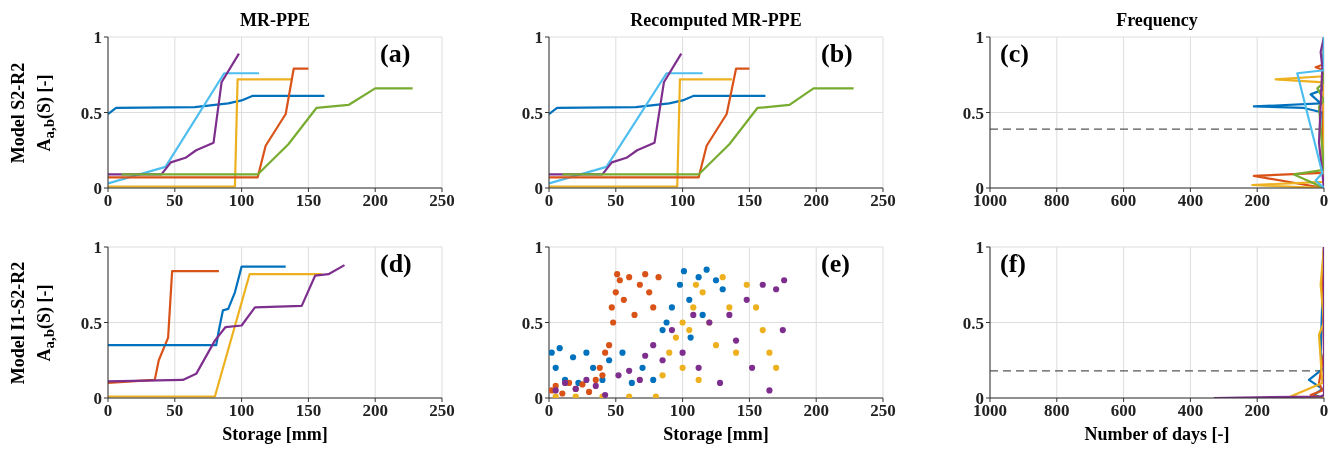 The height and width of the screenshot is (458, 1336). What do you see at coordinates (837, 54) in the screenshot?
I see `annotation: (b)` at bounding box center [837, 54].